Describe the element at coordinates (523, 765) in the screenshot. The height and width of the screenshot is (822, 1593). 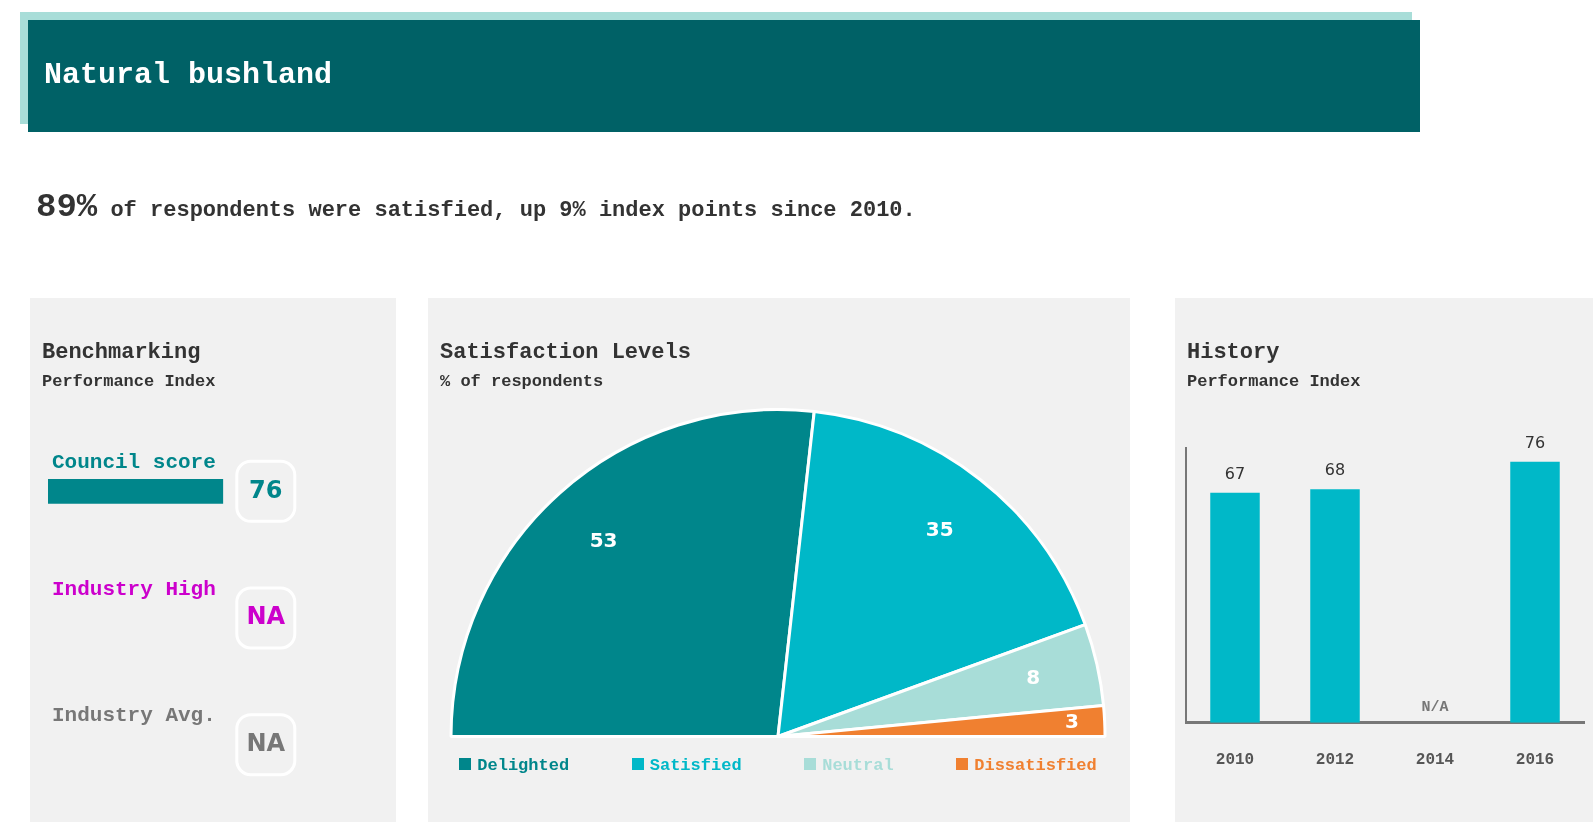
I see `legend-label: Delighted` at that location.